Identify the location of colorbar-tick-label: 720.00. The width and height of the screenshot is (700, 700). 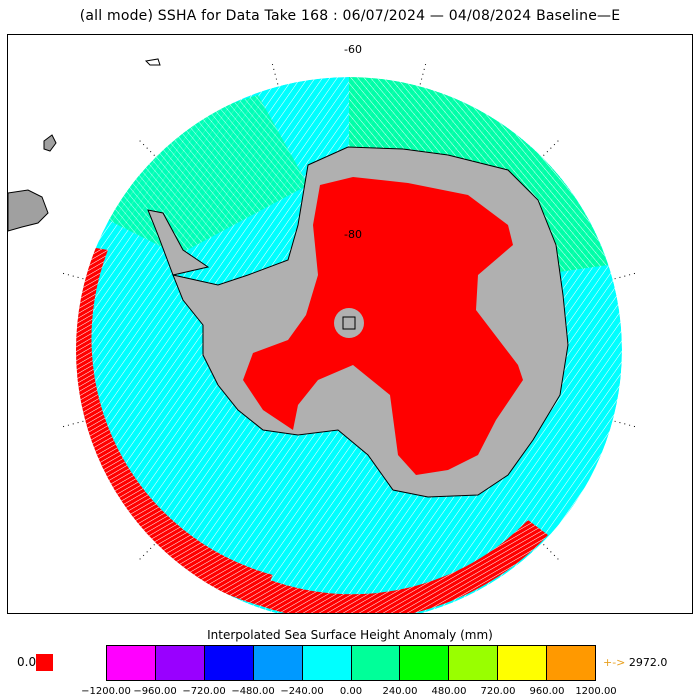
(498, 691).